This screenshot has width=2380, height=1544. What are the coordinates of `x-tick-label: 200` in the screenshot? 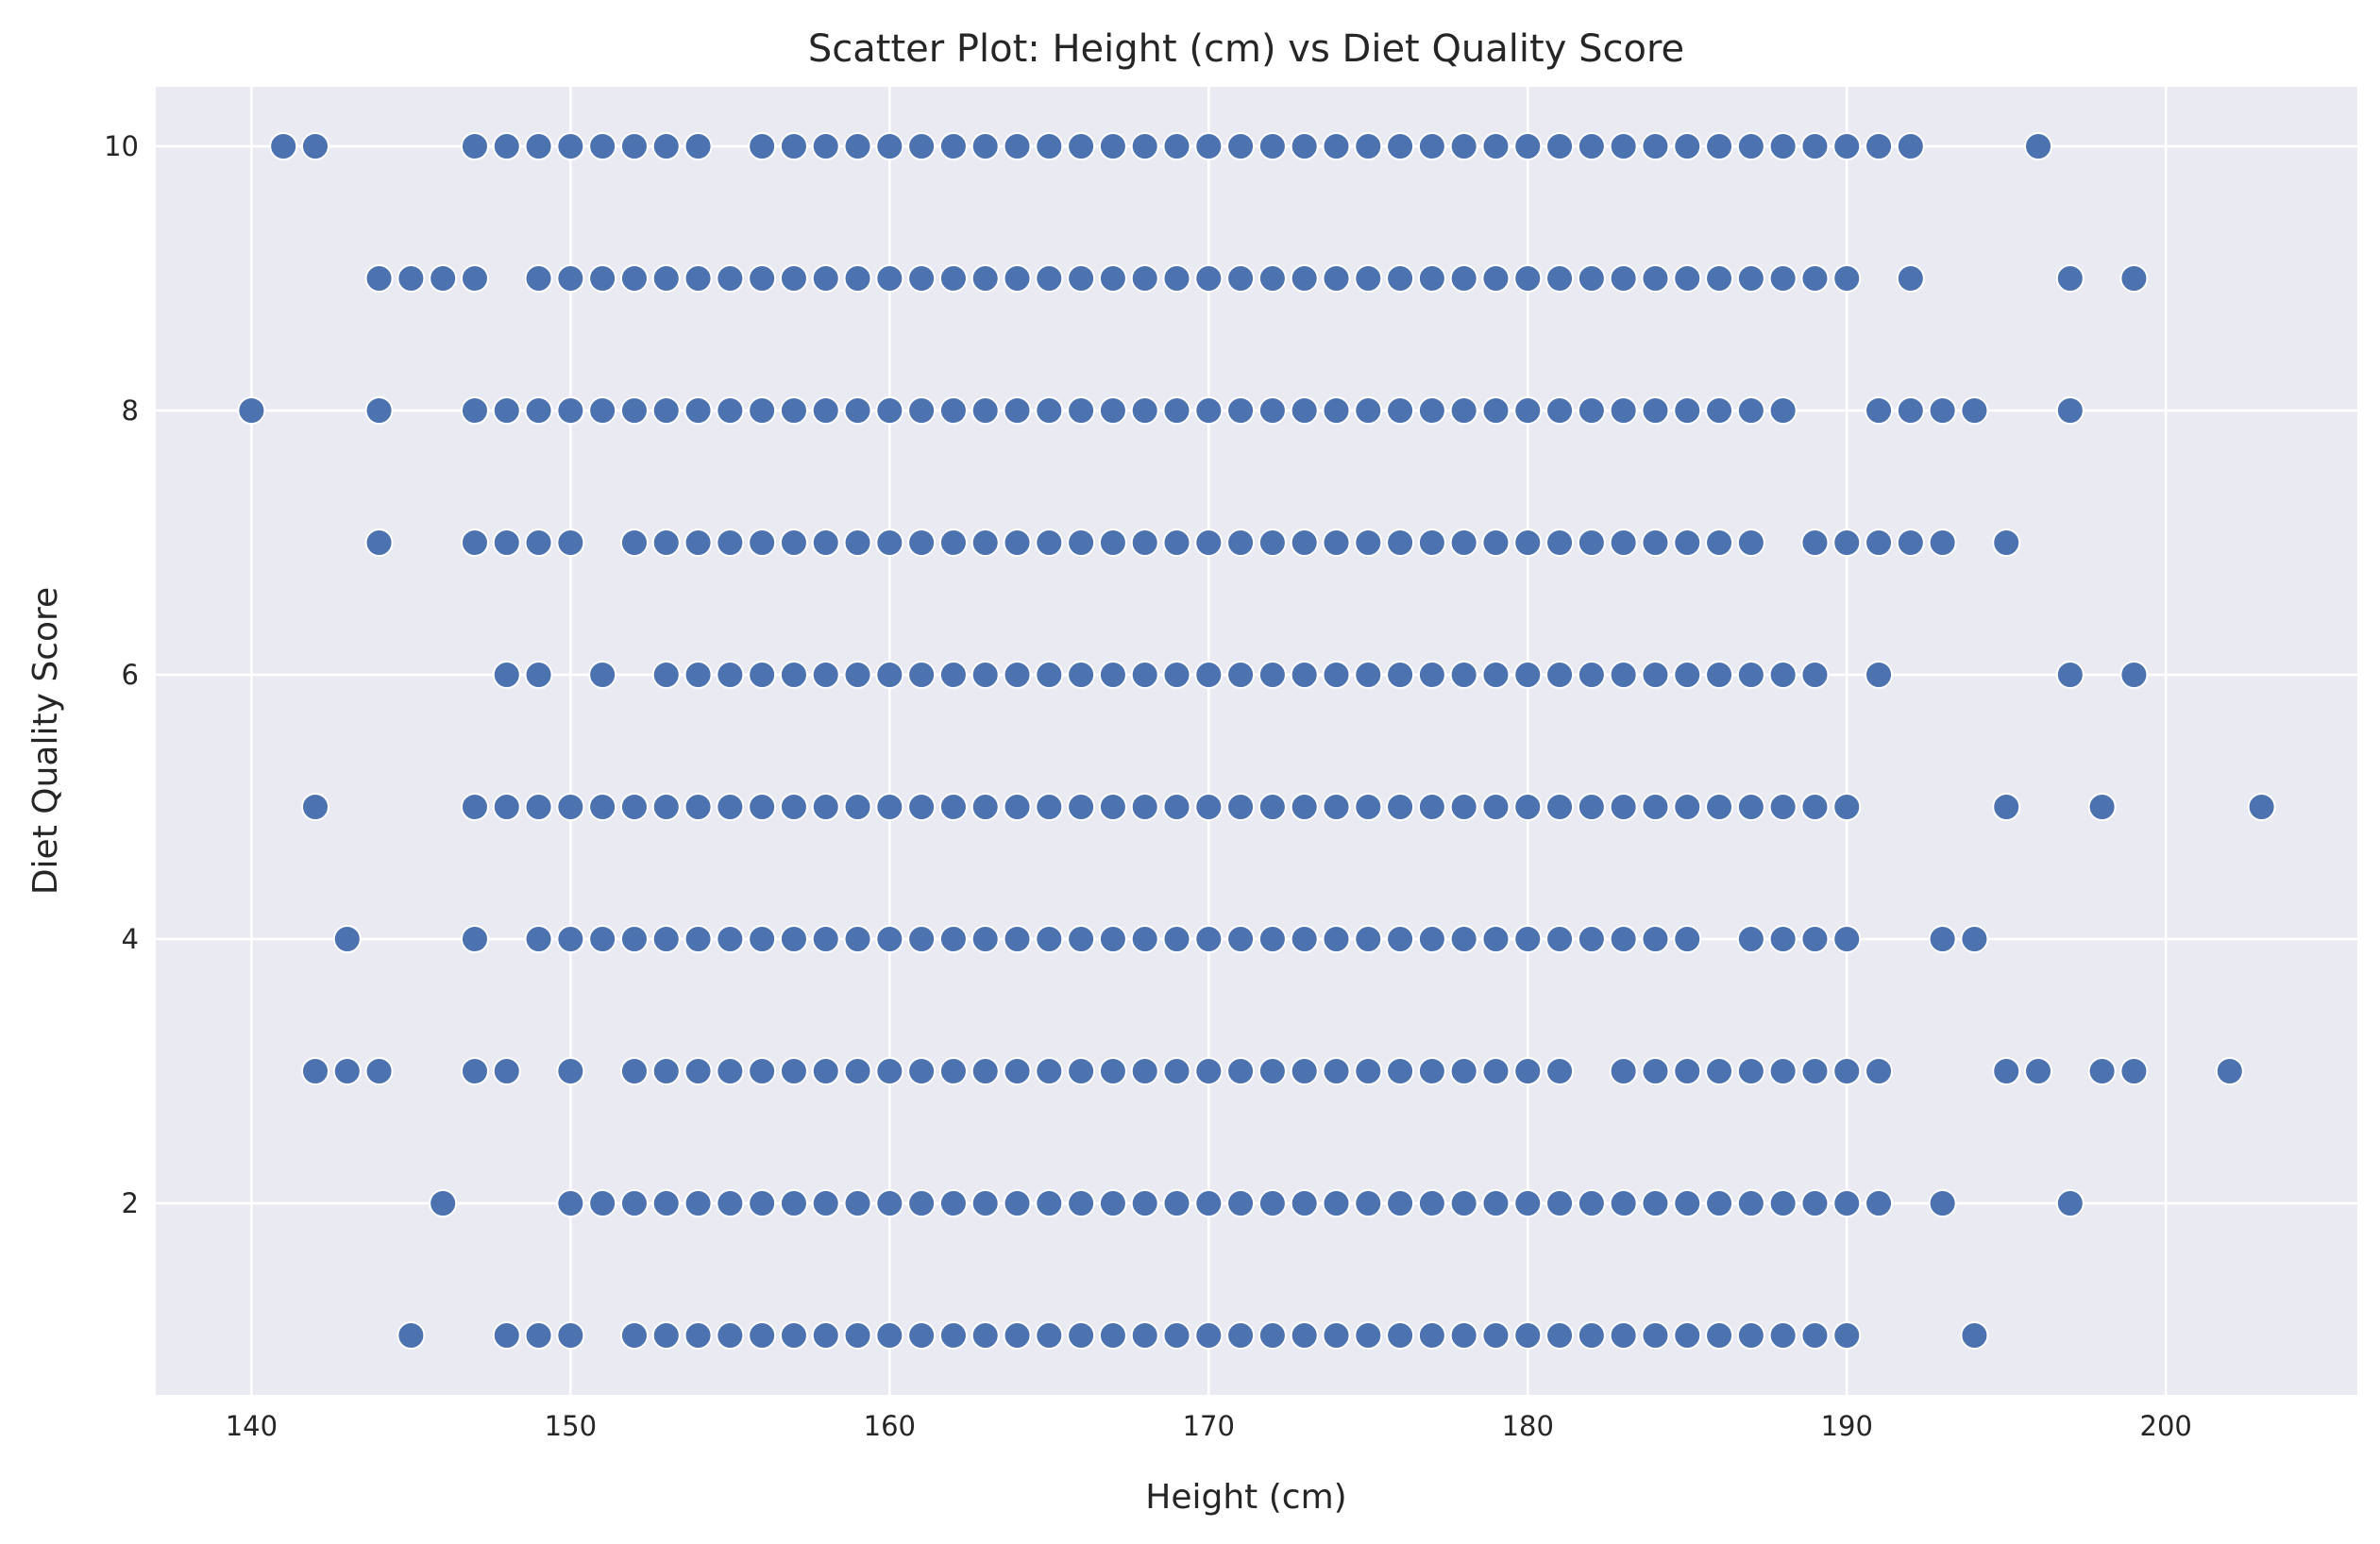 It's located at (2166, 1426).